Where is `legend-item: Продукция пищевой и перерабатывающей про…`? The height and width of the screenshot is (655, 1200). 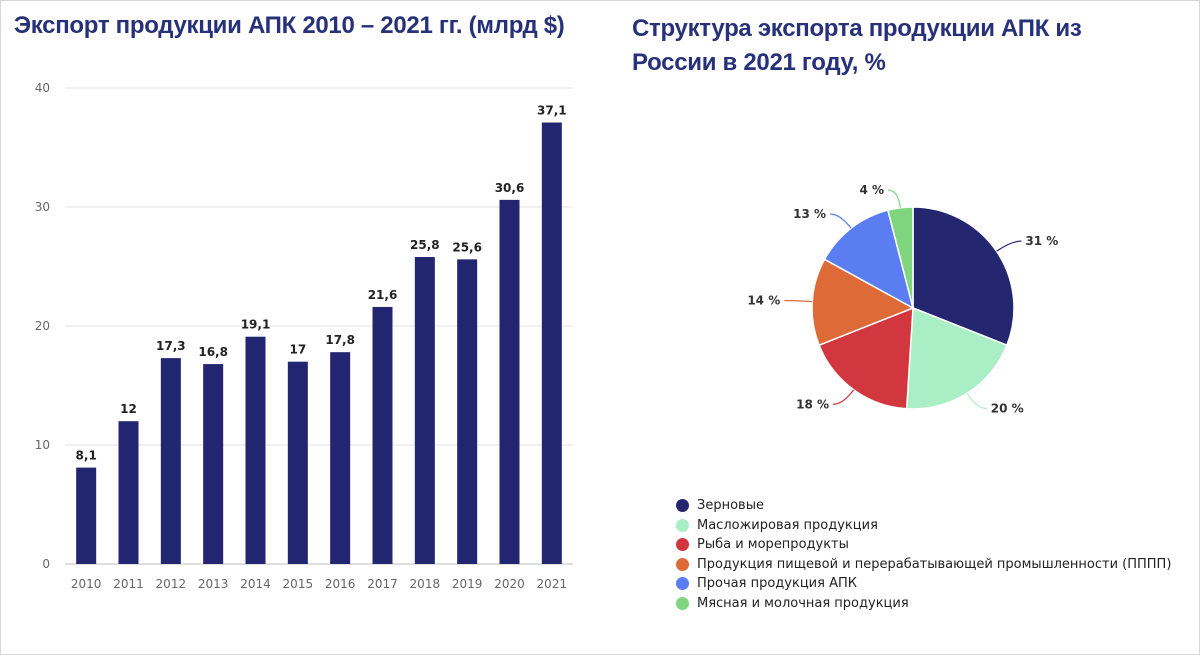 legend-item: Продукция пищевой и перерабатывающей про… is located at coordinates (923, 565).